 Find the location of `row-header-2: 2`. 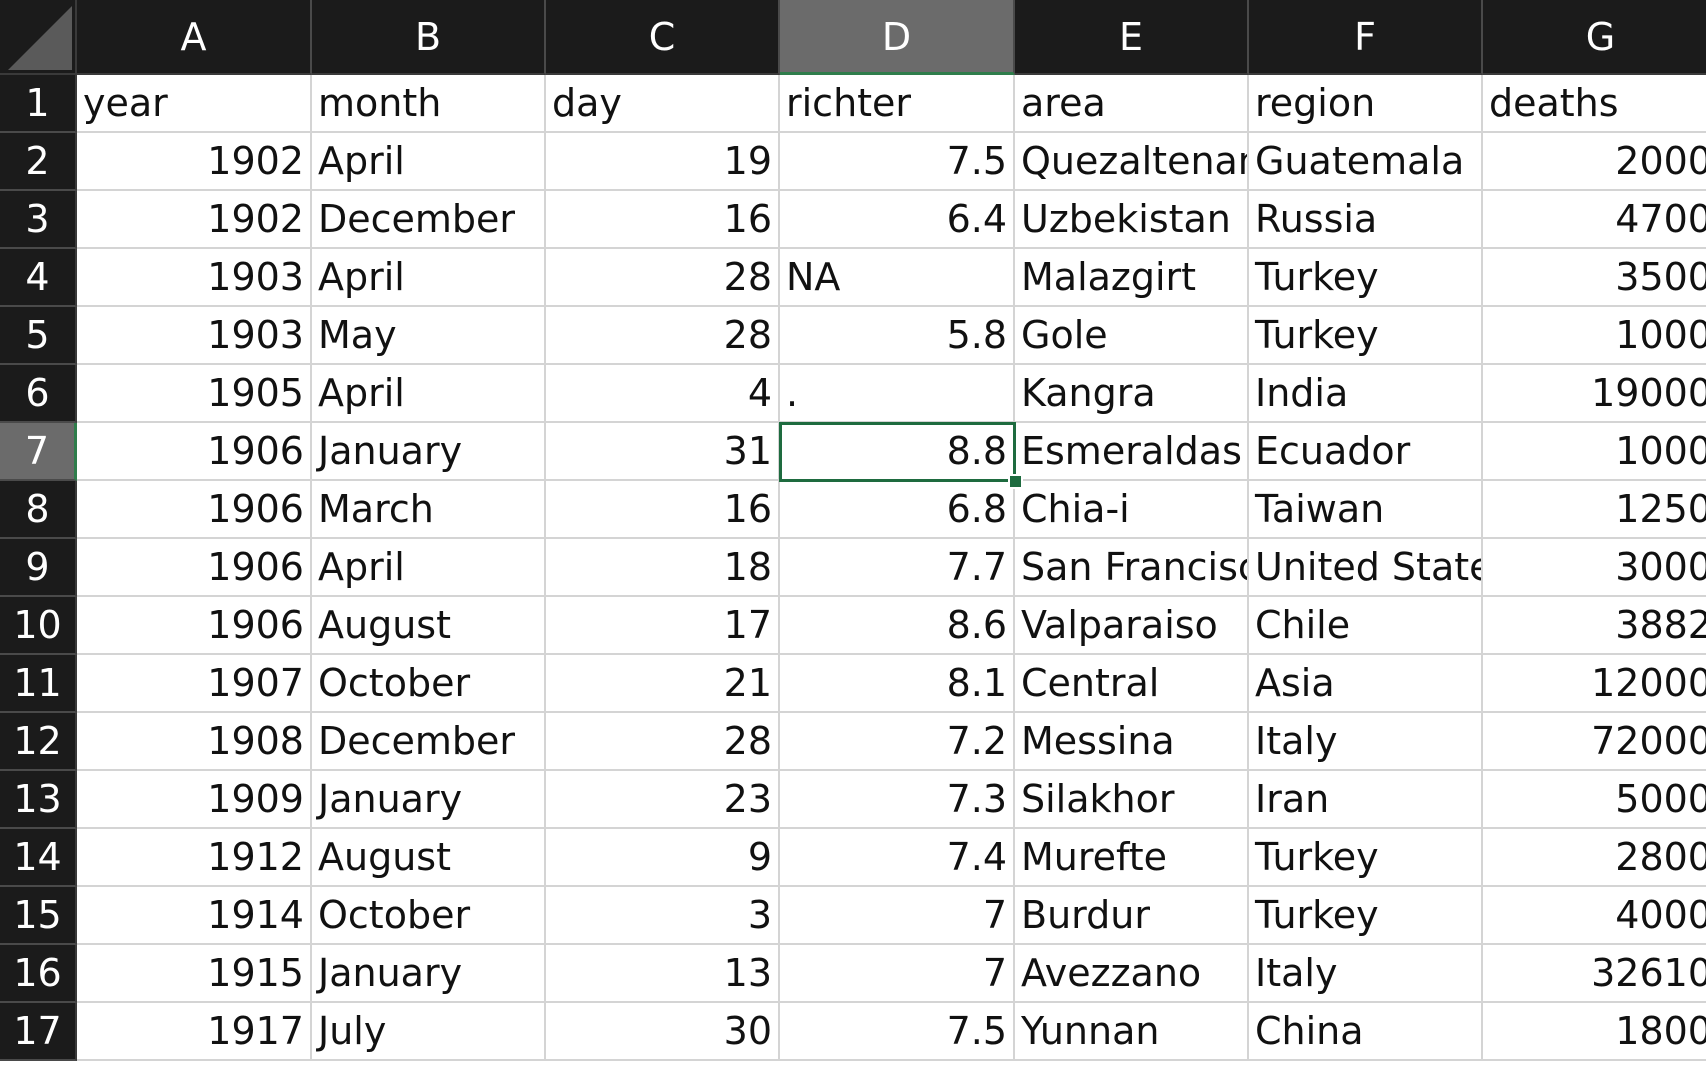

row-header-2: 2 is located at coordinates (38, 162).